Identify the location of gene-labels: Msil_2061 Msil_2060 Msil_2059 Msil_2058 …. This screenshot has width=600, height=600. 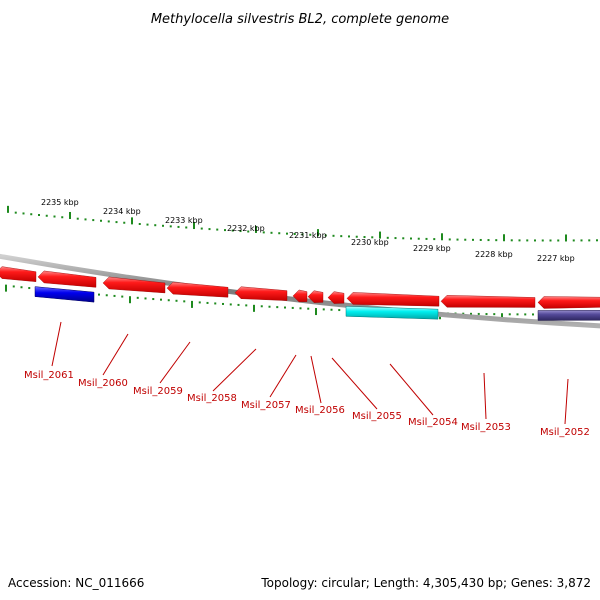
(307, 404).